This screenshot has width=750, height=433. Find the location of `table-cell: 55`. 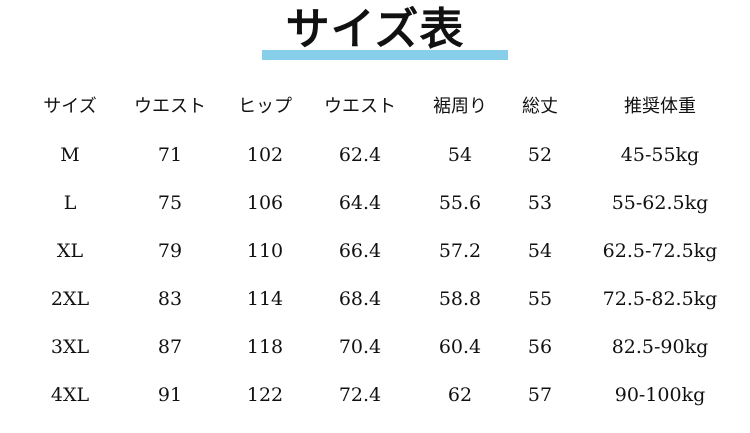

table-cell: 55 is located at coordinates (540, 299).